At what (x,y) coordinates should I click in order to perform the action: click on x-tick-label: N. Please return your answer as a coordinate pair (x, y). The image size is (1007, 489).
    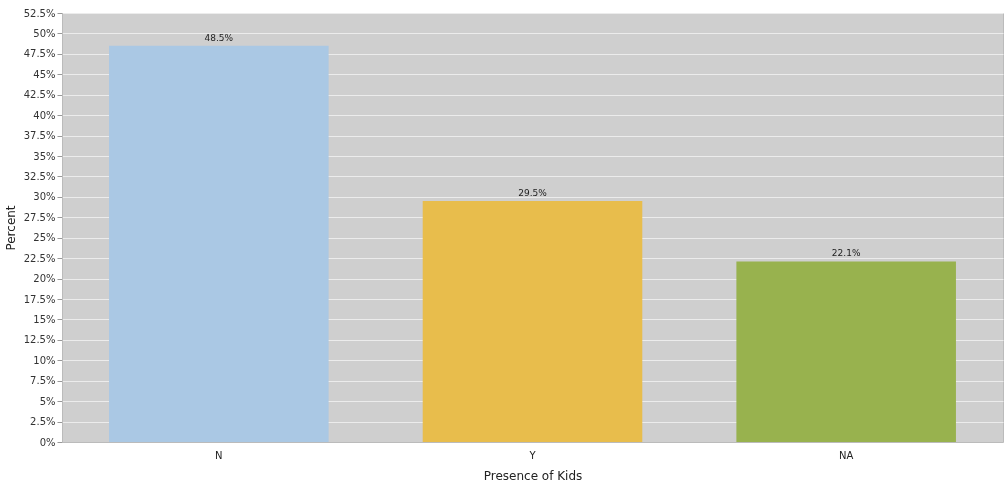
    Looking at the image, I should click on (219, 455).